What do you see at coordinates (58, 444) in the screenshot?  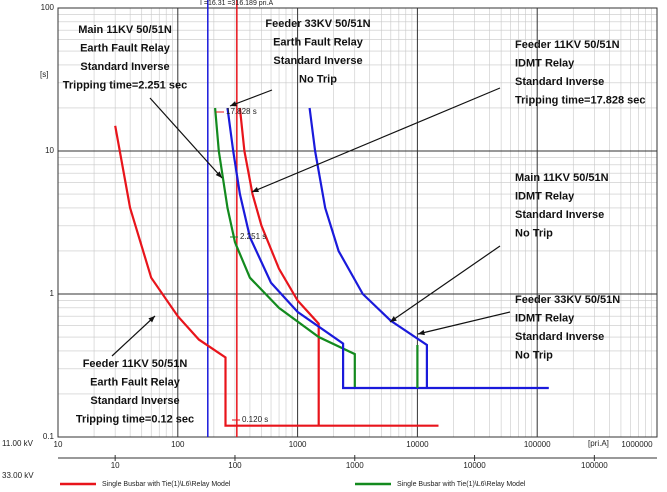 I see `x-tick-label: 10` at bounding box center [58, 444].